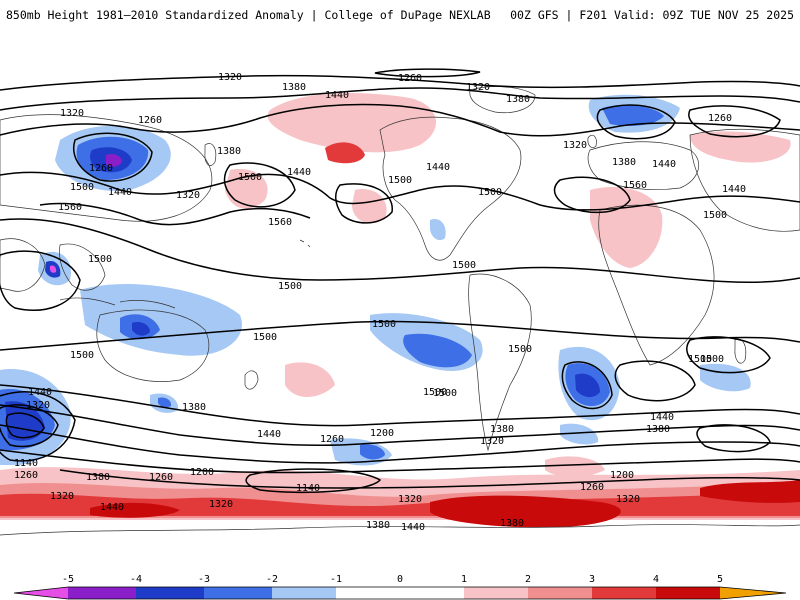 The width and height of the screenshot is (800, 600). What do you see at coordinates (336, 579) in the screenshot?
I see `colorbar-tick: -1` at bounding box center [336, 579].